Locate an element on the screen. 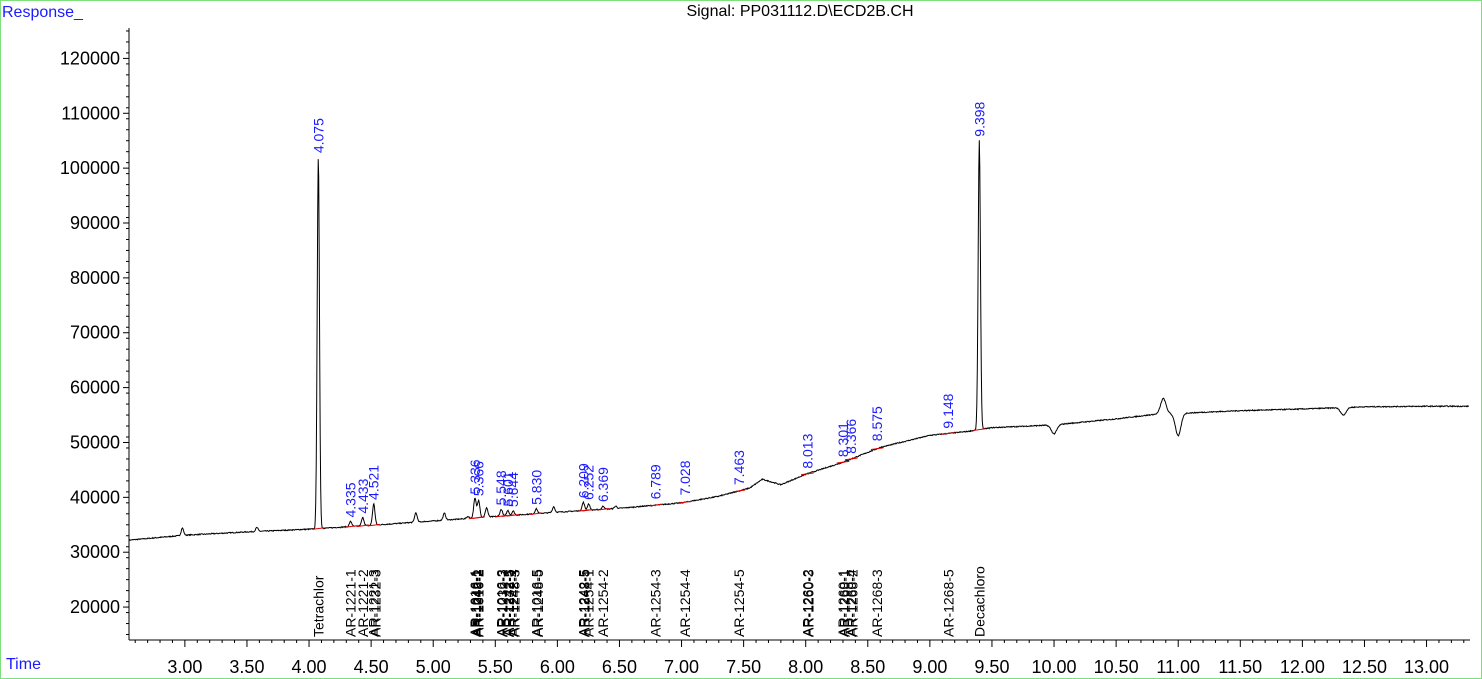 The width and height of the screenshot is (1482, 679). peak-retention-time-label: 7.028 is located at coordinates (685, 477).